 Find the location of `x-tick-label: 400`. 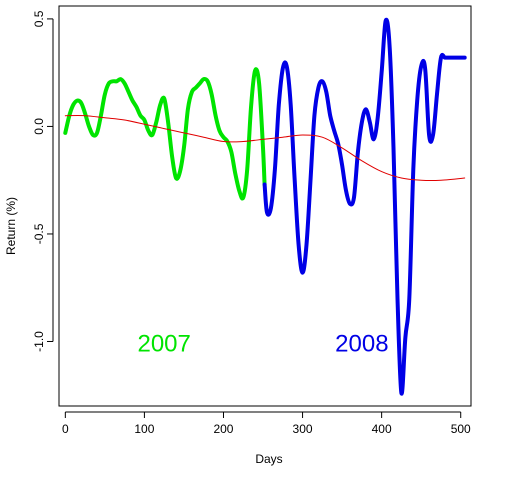

x-tick-label: 400 is located at coordinates (382, 429).